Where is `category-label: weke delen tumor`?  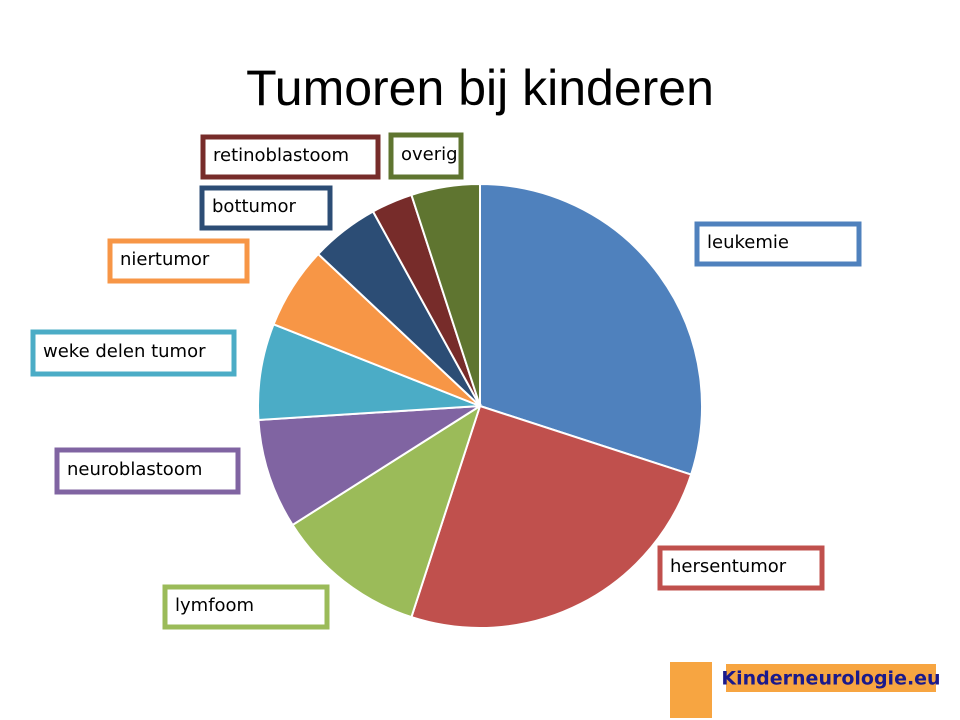 category-label: weke delen tumor is located at coordinates (124, 351).